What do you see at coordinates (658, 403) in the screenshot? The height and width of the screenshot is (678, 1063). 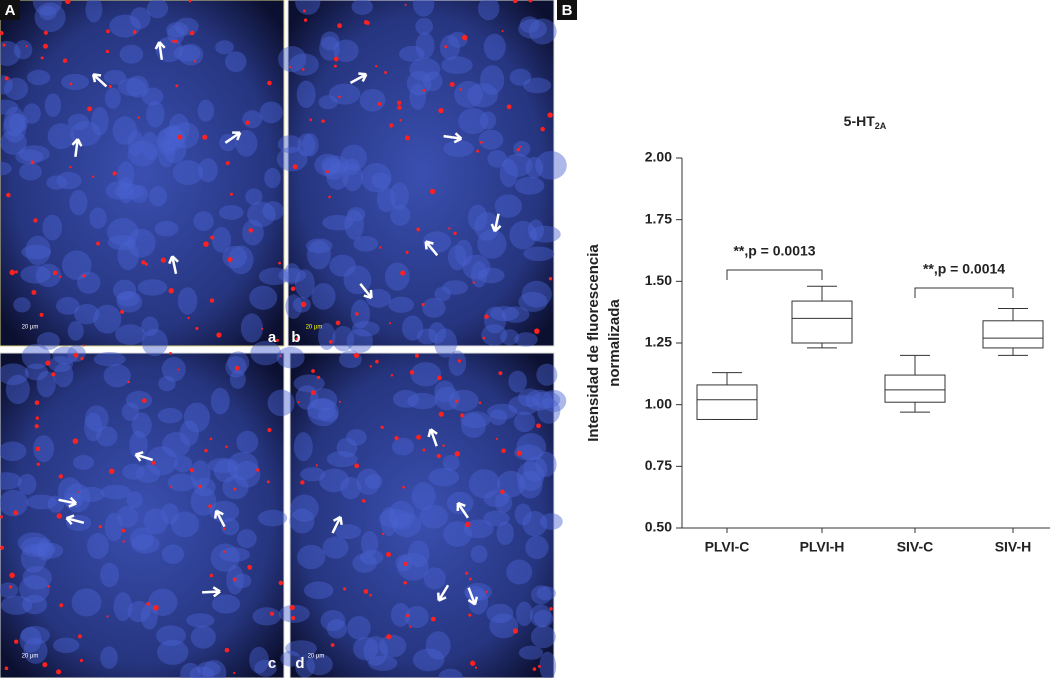 I see `y-tick-label: 1.00` at bounding box center [658, 403].